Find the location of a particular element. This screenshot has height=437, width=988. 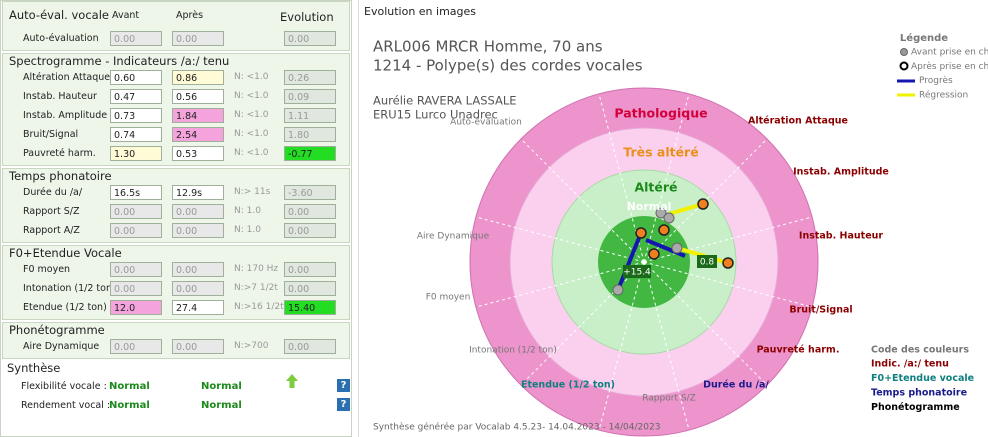

measure-row: Instab. Hauteur 0.47 0.56 0.09 N: <1.0 is located at coordinates (176, 96).